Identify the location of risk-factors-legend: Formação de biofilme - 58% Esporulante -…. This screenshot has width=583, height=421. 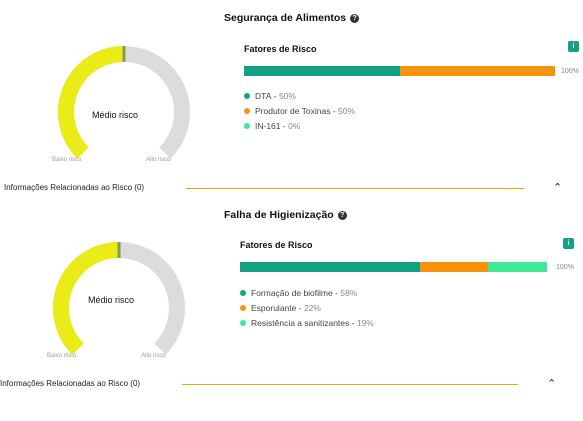
(307, 307).